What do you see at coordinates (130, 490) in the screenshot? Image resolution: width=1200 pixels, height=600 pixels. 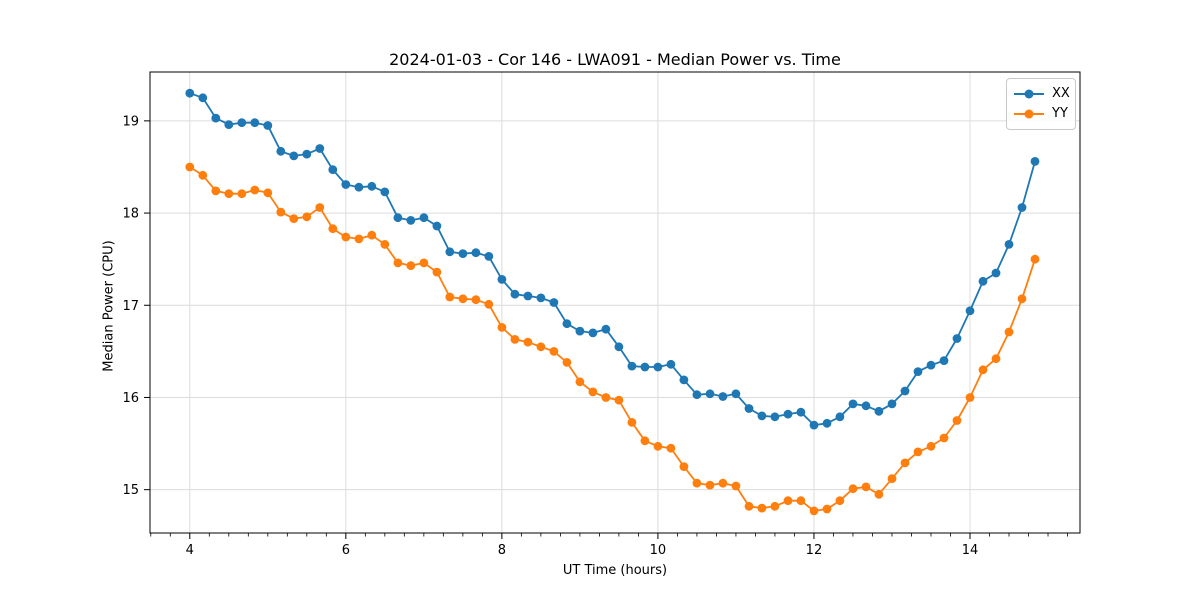 I see `svg-text: 15` at bounding box center [130, 490].